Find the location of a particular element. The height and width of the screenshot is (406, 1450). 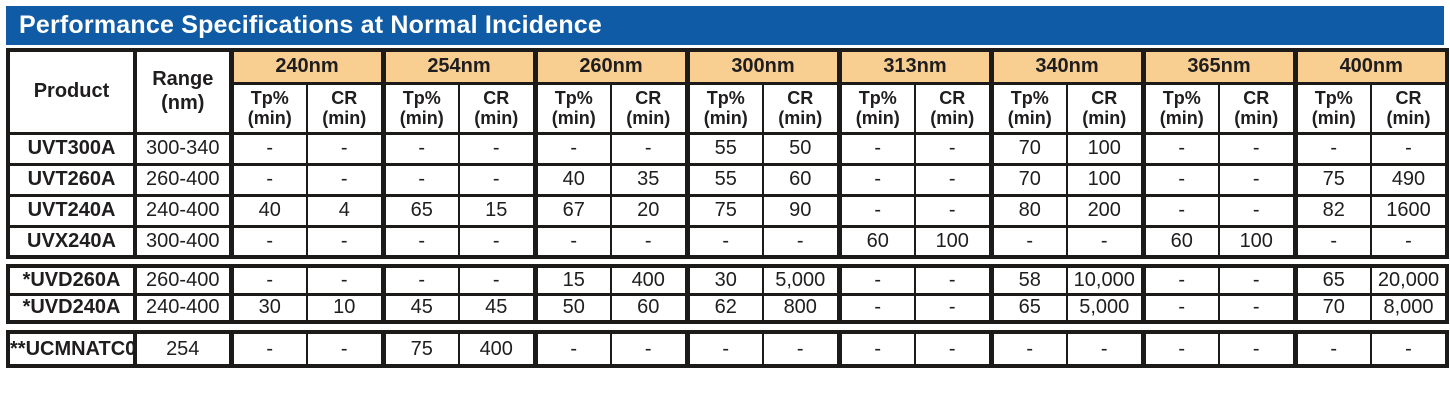

table-row: **UCMNATC0 254- -75 400- - - - - - - - - - - - is located at coordinates (727, 349).